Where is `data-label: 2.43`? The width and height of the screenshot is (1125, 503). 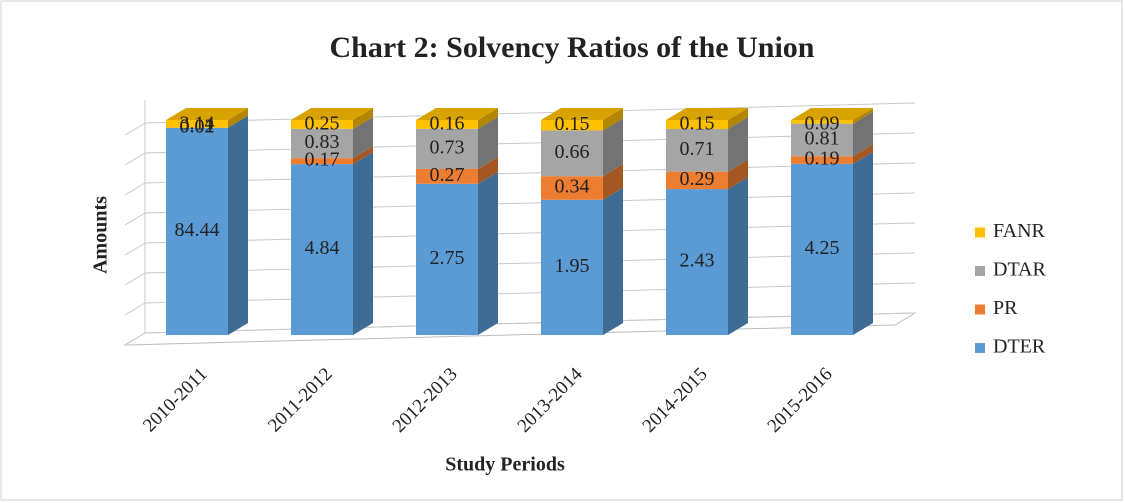
data-label: 2.43 is located at coordinates (697, 261).